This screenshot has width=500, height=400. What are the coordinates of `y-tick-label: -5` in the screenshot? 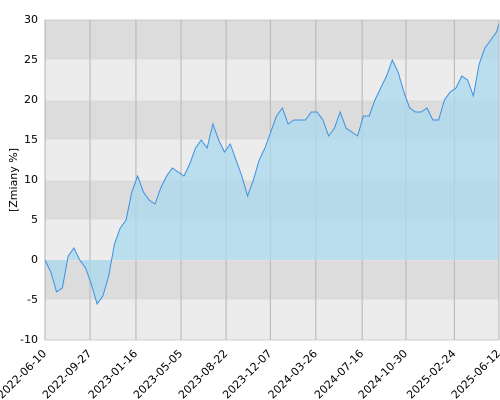 It's located at (32, 299).